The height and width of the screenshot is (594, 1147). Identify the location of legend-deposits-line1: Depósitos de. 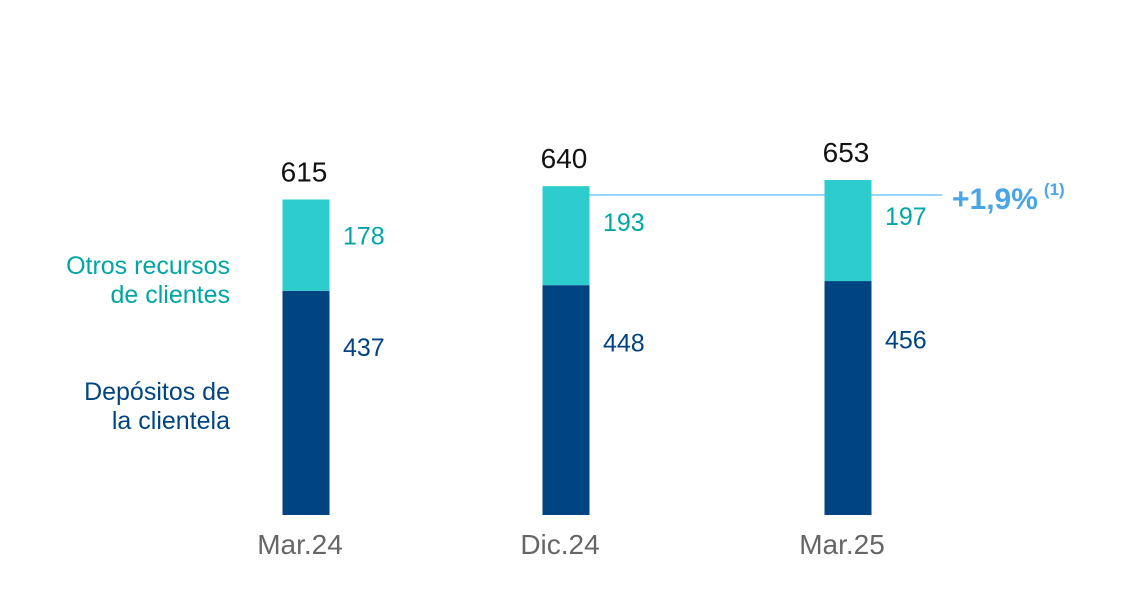
(157, 392).